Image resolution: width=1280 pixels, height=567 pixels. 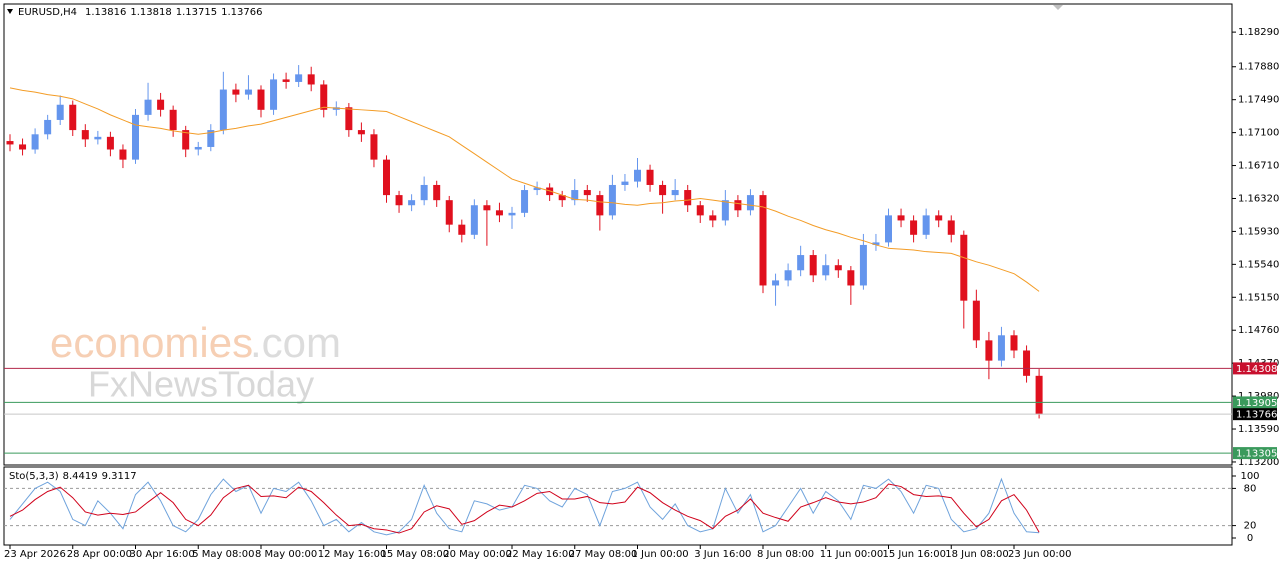 What do you see at coordinates (1249, 476) in the screenshot?
I see `y-tick-label: 100` at bounding box center [1249, 476].